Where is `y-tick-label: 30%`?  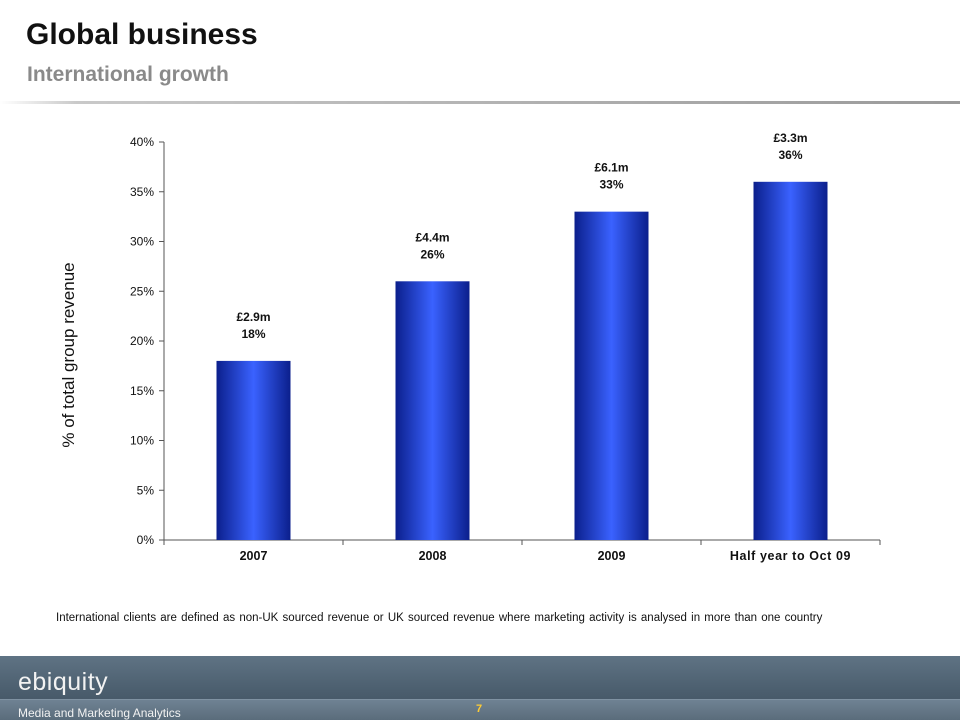
y-tick-label: 30% is located at coordinates (142, 242).